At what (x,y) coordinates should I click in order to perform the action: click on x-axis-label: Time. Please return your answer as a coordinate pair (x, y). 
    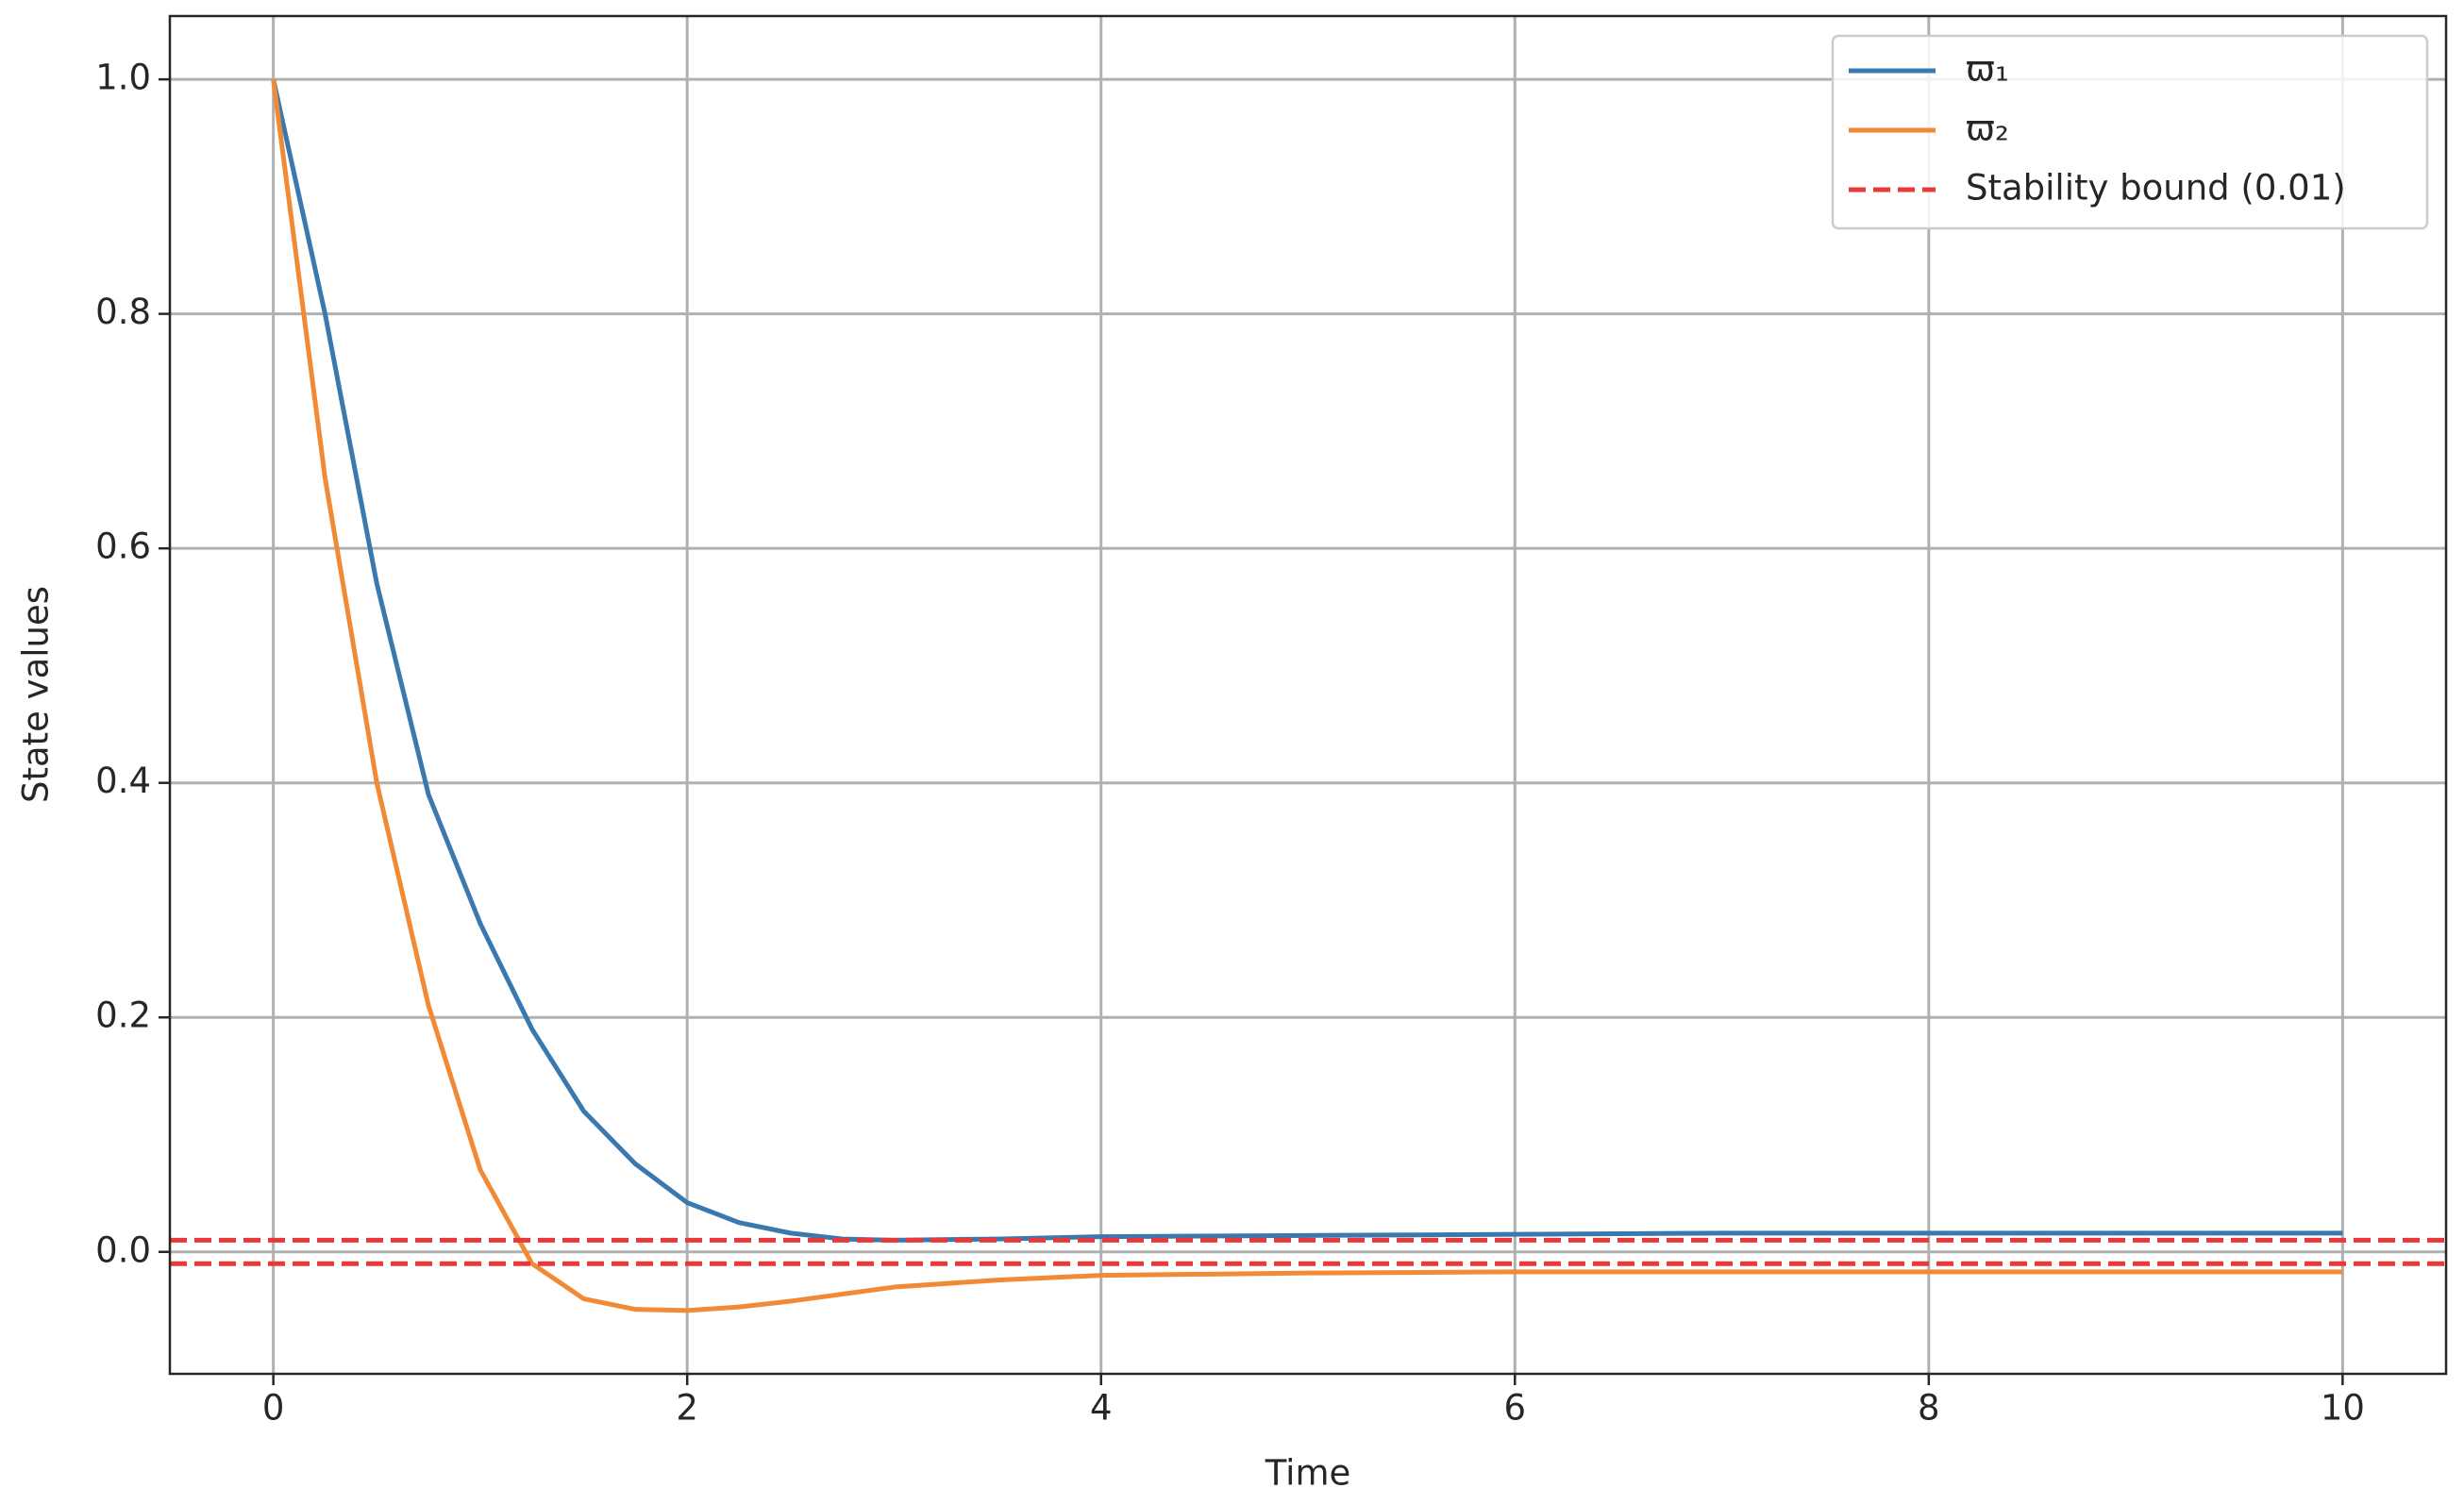
    Looking at the image, I should click on (1308, 1473).